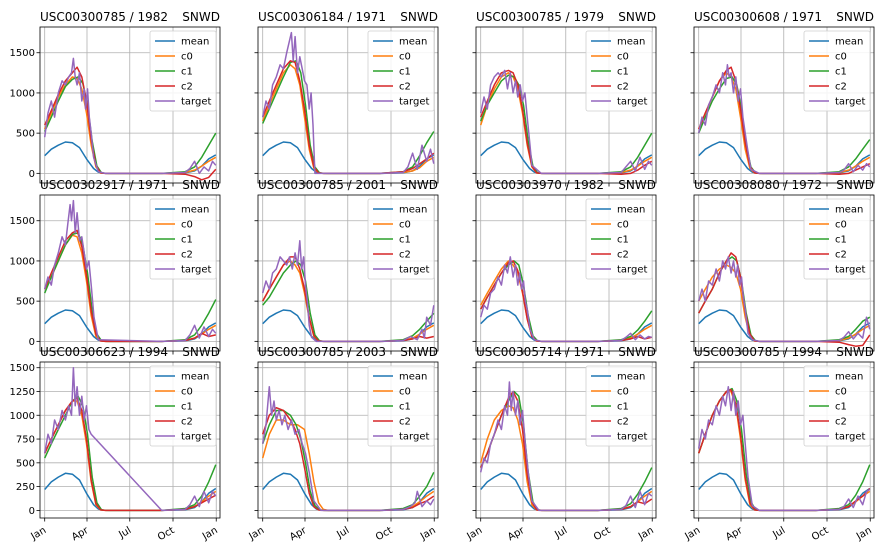 The height and width of the screenshot is (544, 887). Describe the element at coordinates (348, 492) in the screenshot. I see `series-line-mean` at that location.